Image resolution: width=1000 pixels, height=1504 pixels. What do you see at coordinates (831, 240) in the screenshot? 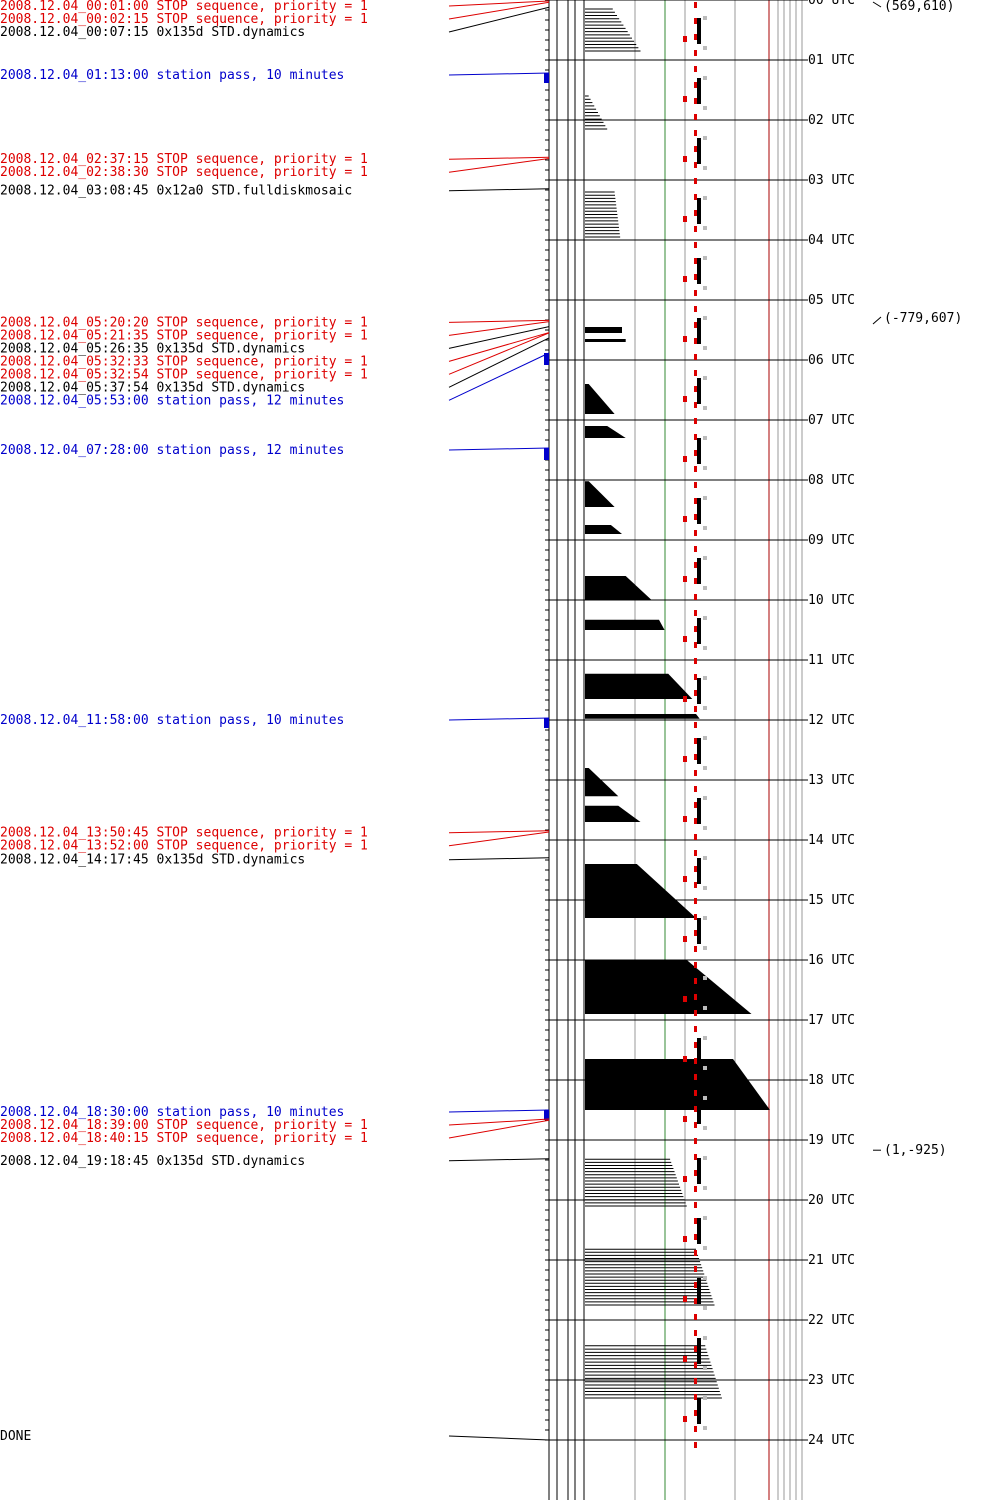
I see `hour-label: 04 UTC` at bounding box center [831, 240].